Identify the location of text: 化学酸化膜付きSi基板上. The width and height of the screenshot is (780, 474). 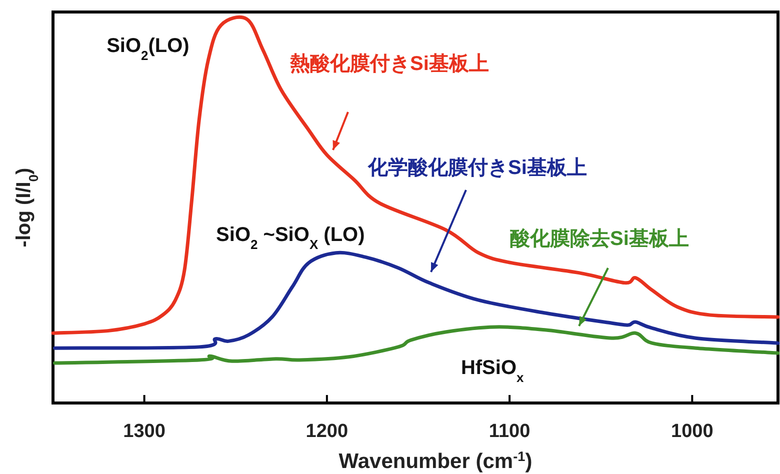
(477, 168).